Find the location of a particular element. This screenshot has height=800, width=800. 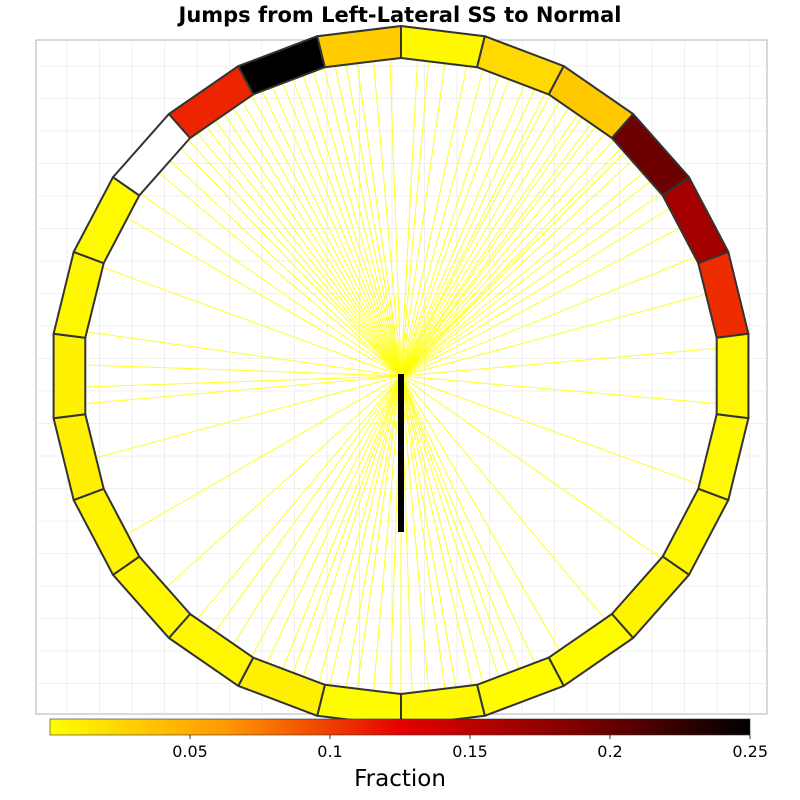

center-bar-group is located at coordinates (401, 453).